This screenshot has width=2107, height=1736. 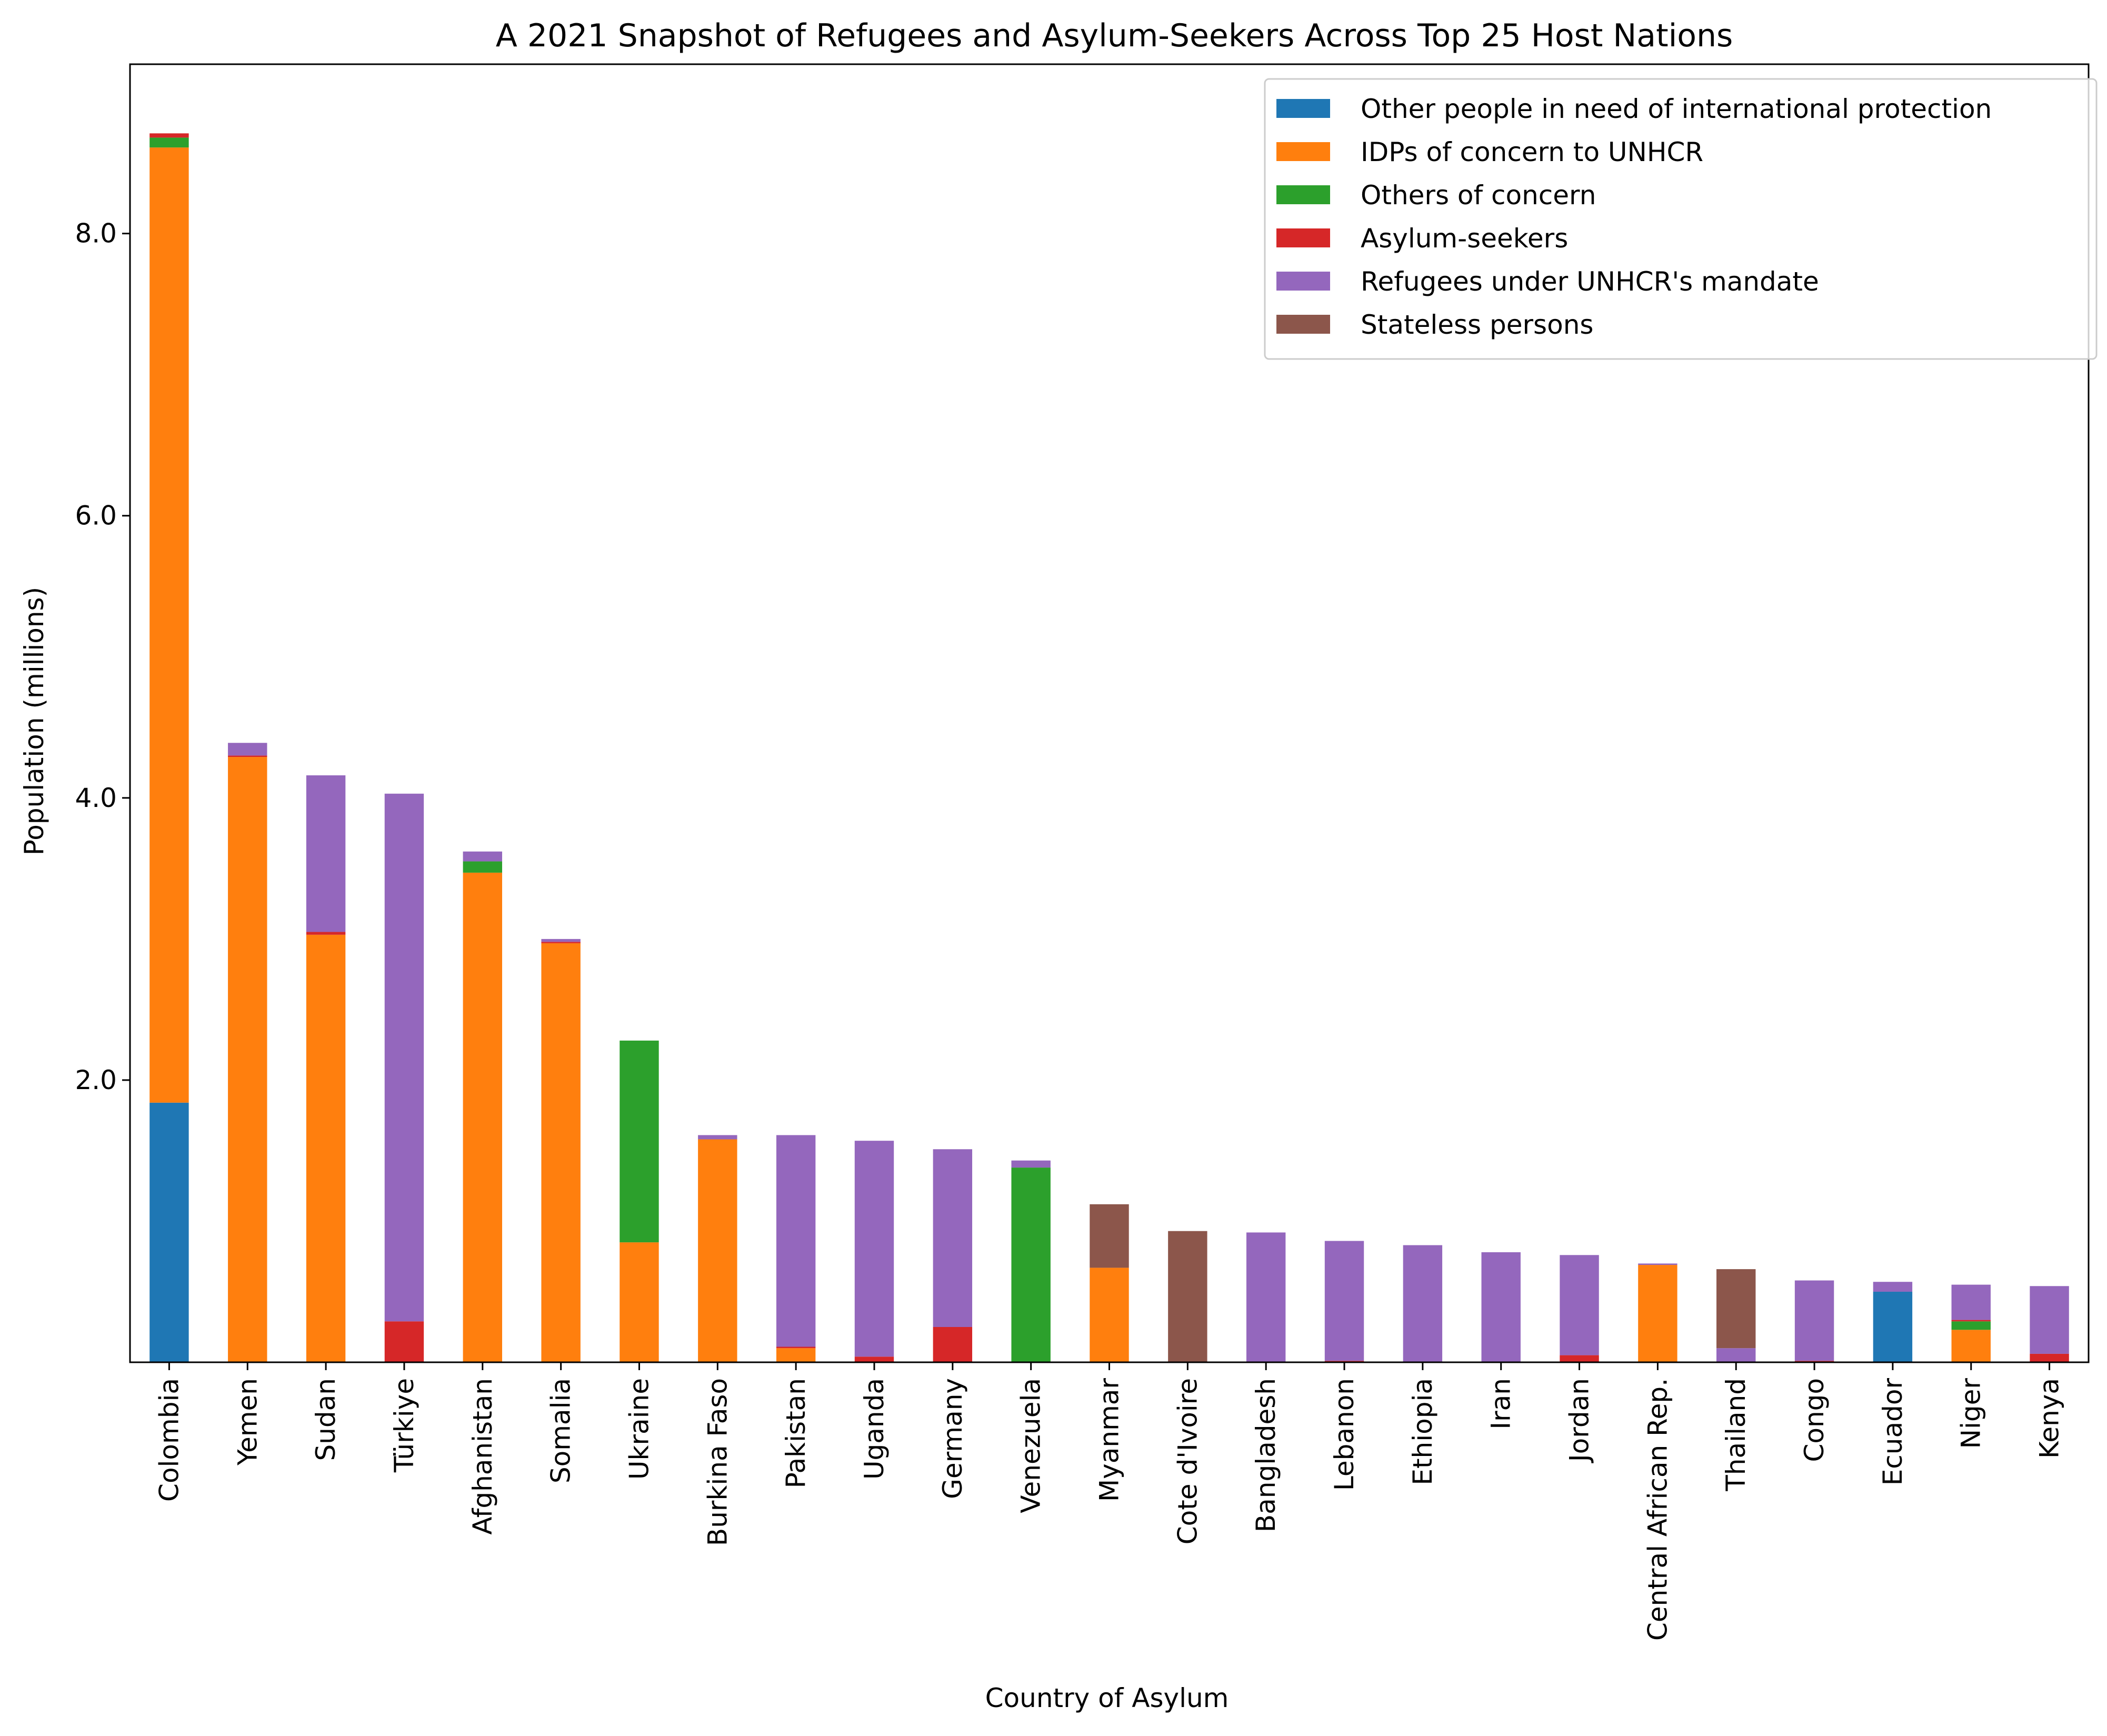 What do you see at coordinates (34, 721) in the screenshot?
I see `y-axis-title: Population (millions)` at bounding box center [34, 721].